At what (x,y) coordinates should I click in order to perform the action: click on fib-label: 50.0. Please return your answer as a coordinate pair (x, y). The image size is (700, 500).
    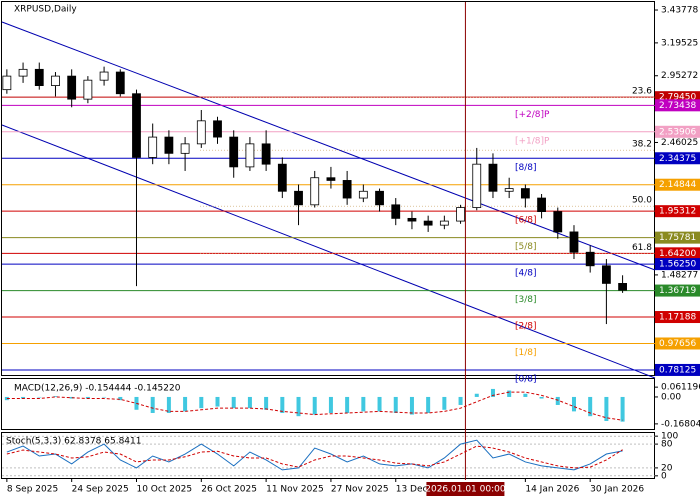
    Looking at the image, I should click on (642, 201).